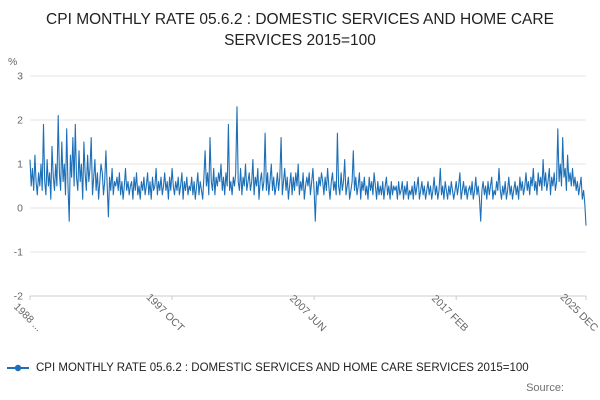  Describe the element at coordinates (545, 388) in the screenshot. I see `source-label: Source:` at that location.